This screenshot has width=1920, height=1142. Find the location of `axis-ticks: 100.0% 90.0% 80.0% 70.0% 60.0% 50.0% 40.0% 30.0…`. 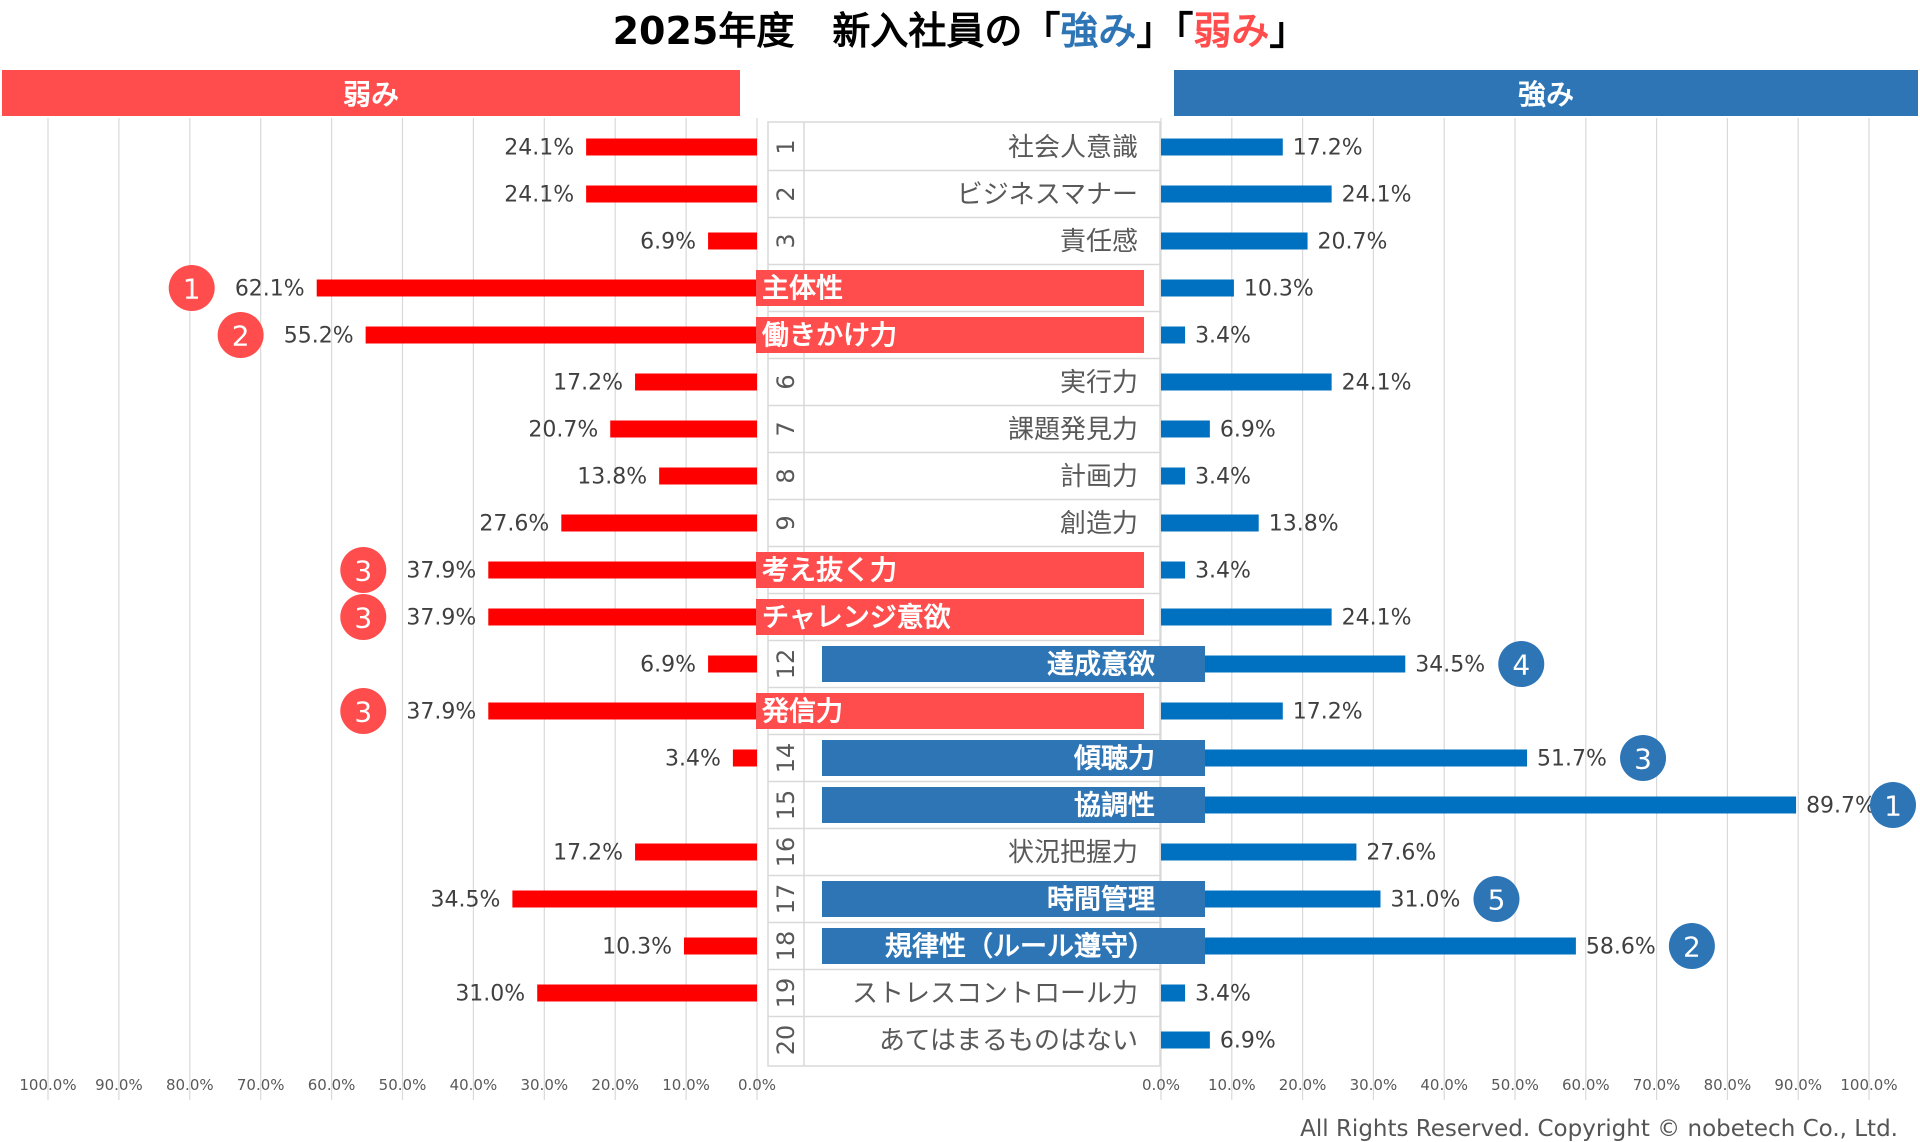

axis-ticks: 100.0% 90.0% 80.0% 70.0% 60.0% 50.0% 40.0% 30.0… is located at coordinates (958, 1085).